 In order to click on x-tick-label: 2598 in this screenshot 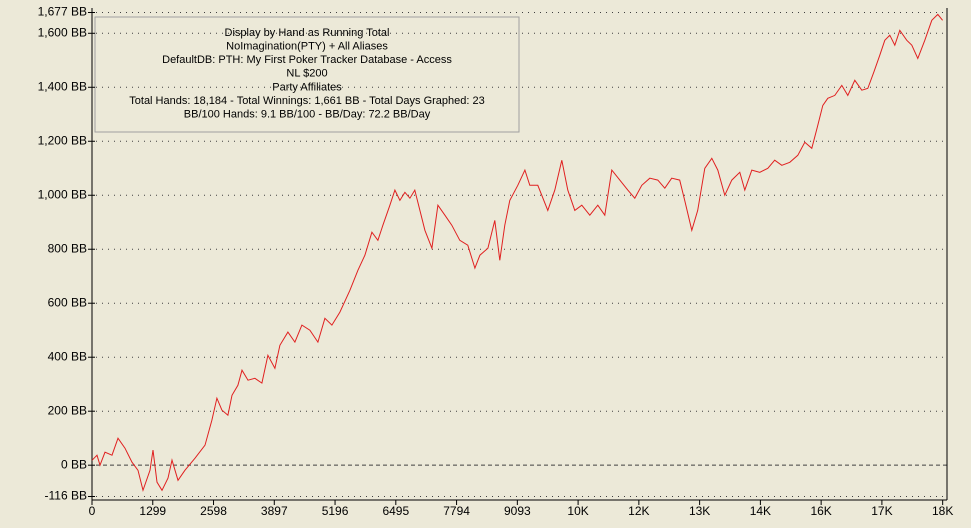, I will do `click(213, 511)`.